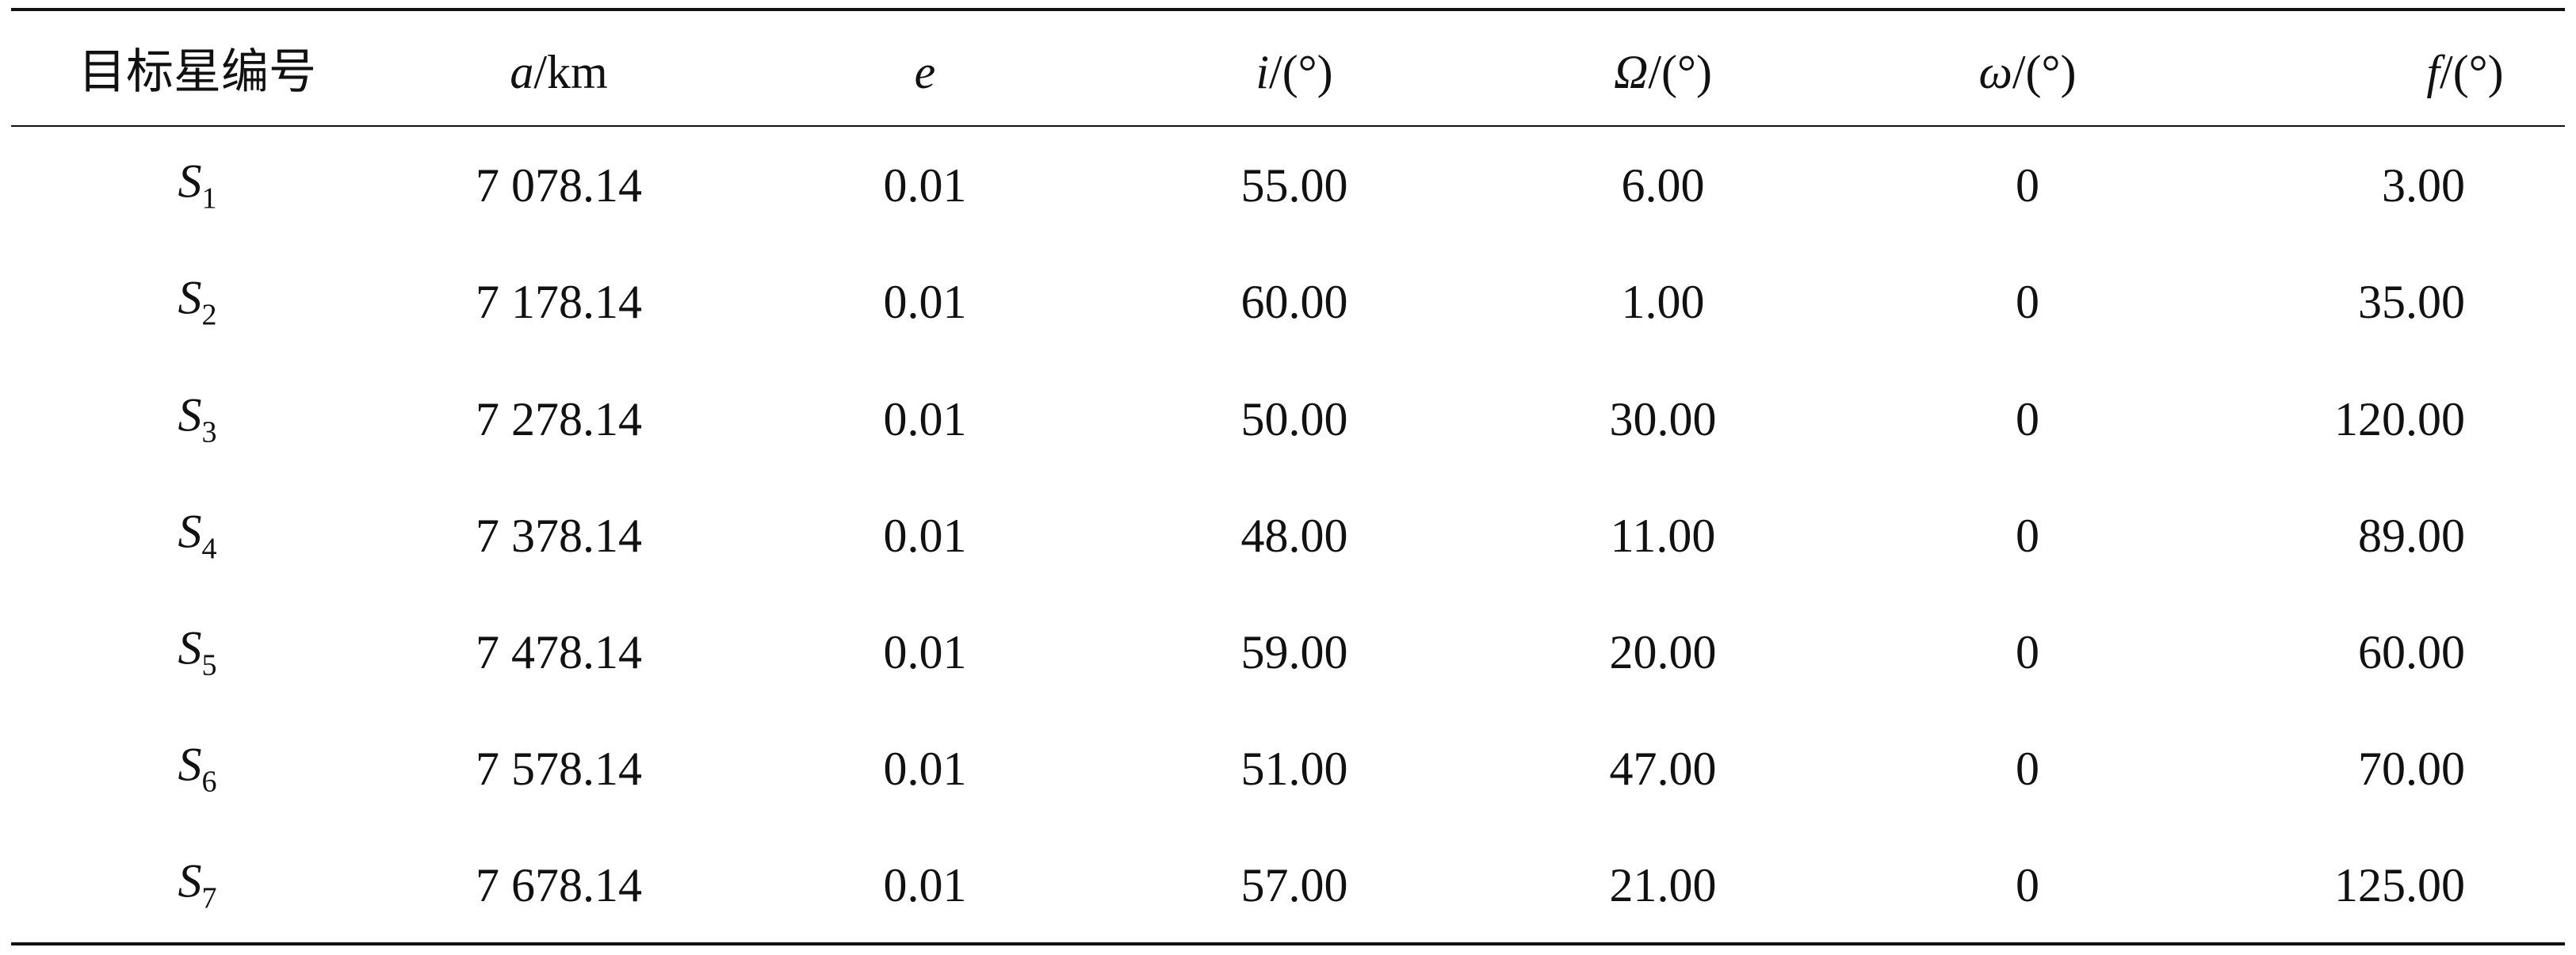 This screenshot has width=2576, height=955. What do you see at coordinates (1294, 769) in the screenshot?
I see `table-cell: 51.00` at bounding box center [1294, 769].